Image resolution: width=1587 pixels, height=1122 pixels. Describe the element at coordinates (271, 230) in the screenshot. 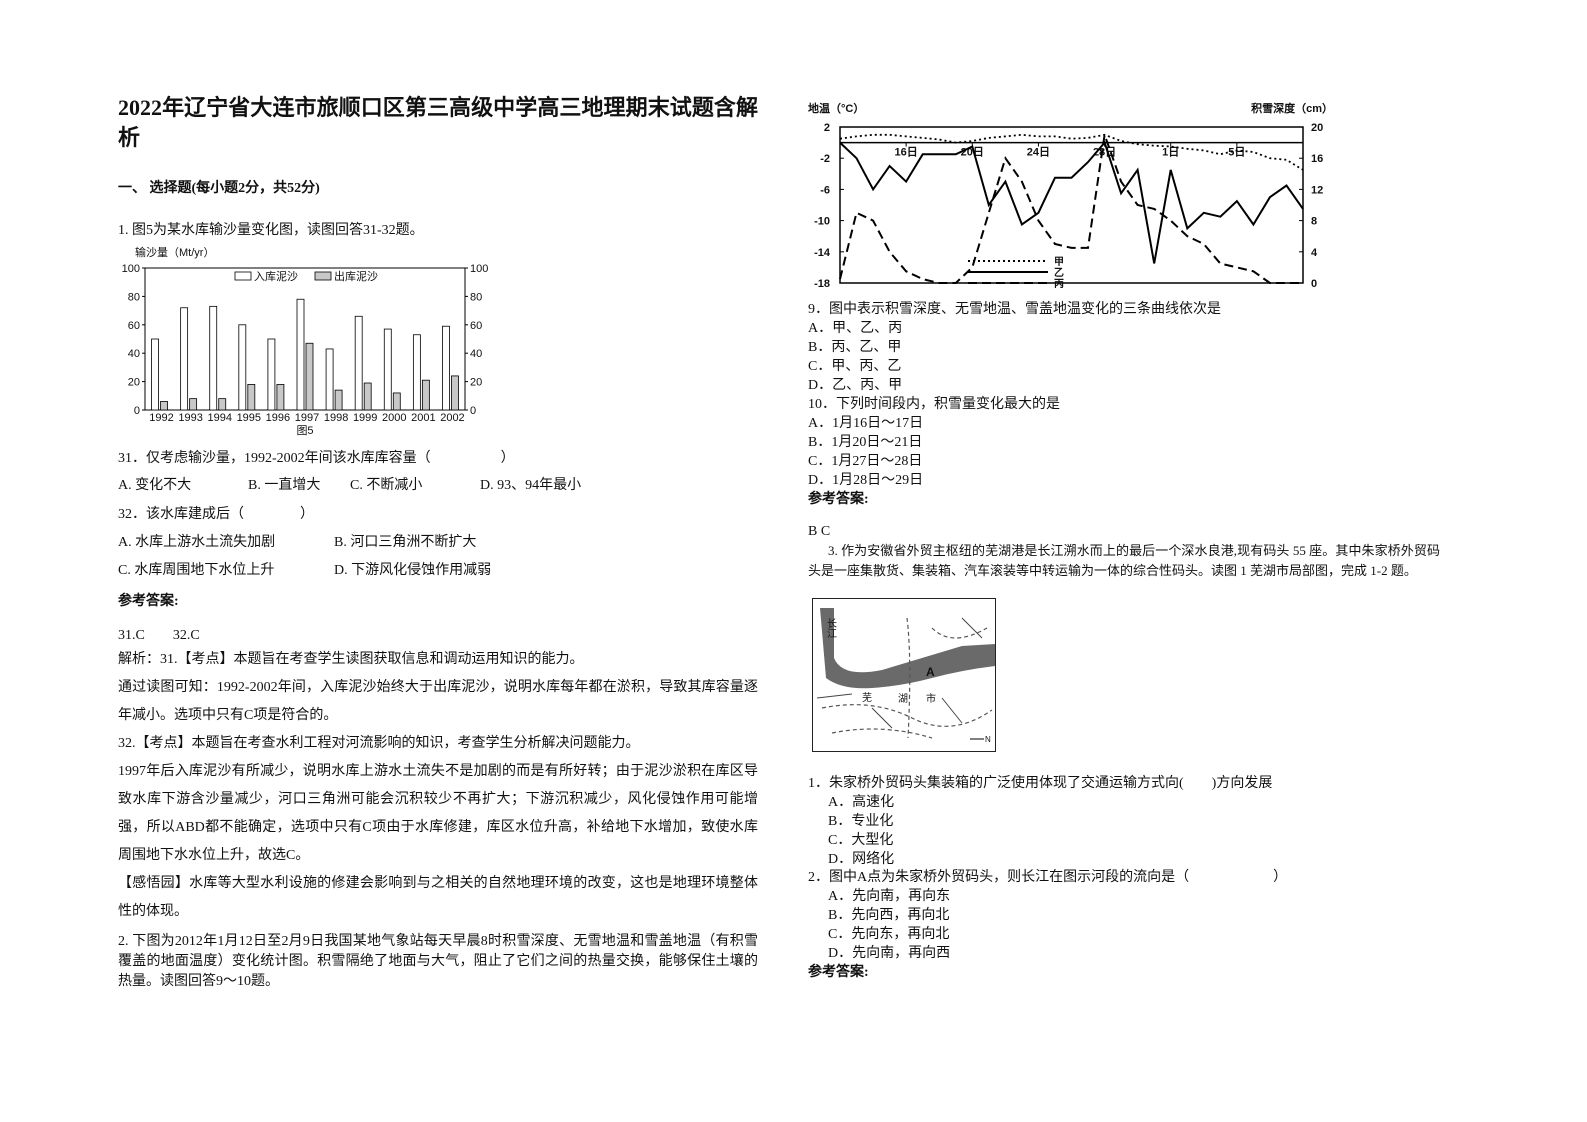

I see `question-intro: 1. 图5为某水库输沙量变化图，读图回答31-32题。` at that location.